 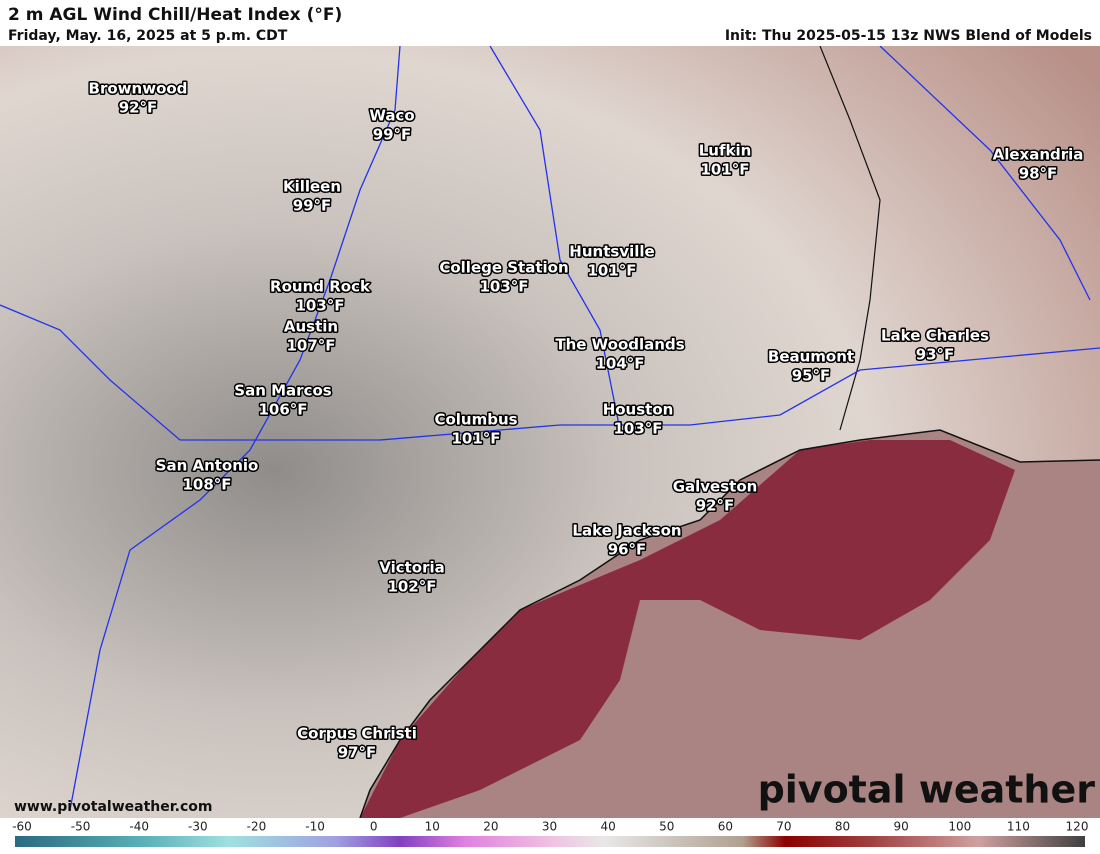 What do you see at coordinates (619, 345) in the screenshot?
I see `city-name: The Woodlands` at bounding box center [619, 345].